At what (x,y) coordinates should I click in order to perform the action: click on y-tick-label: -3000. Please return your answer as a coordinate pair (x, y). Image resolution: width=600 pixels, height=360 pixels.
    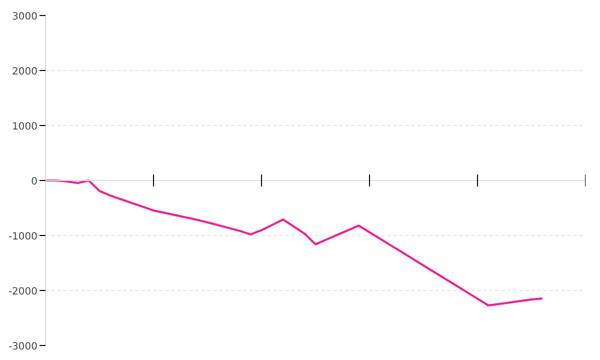
    Looking at the image, I should click on (23, 347).